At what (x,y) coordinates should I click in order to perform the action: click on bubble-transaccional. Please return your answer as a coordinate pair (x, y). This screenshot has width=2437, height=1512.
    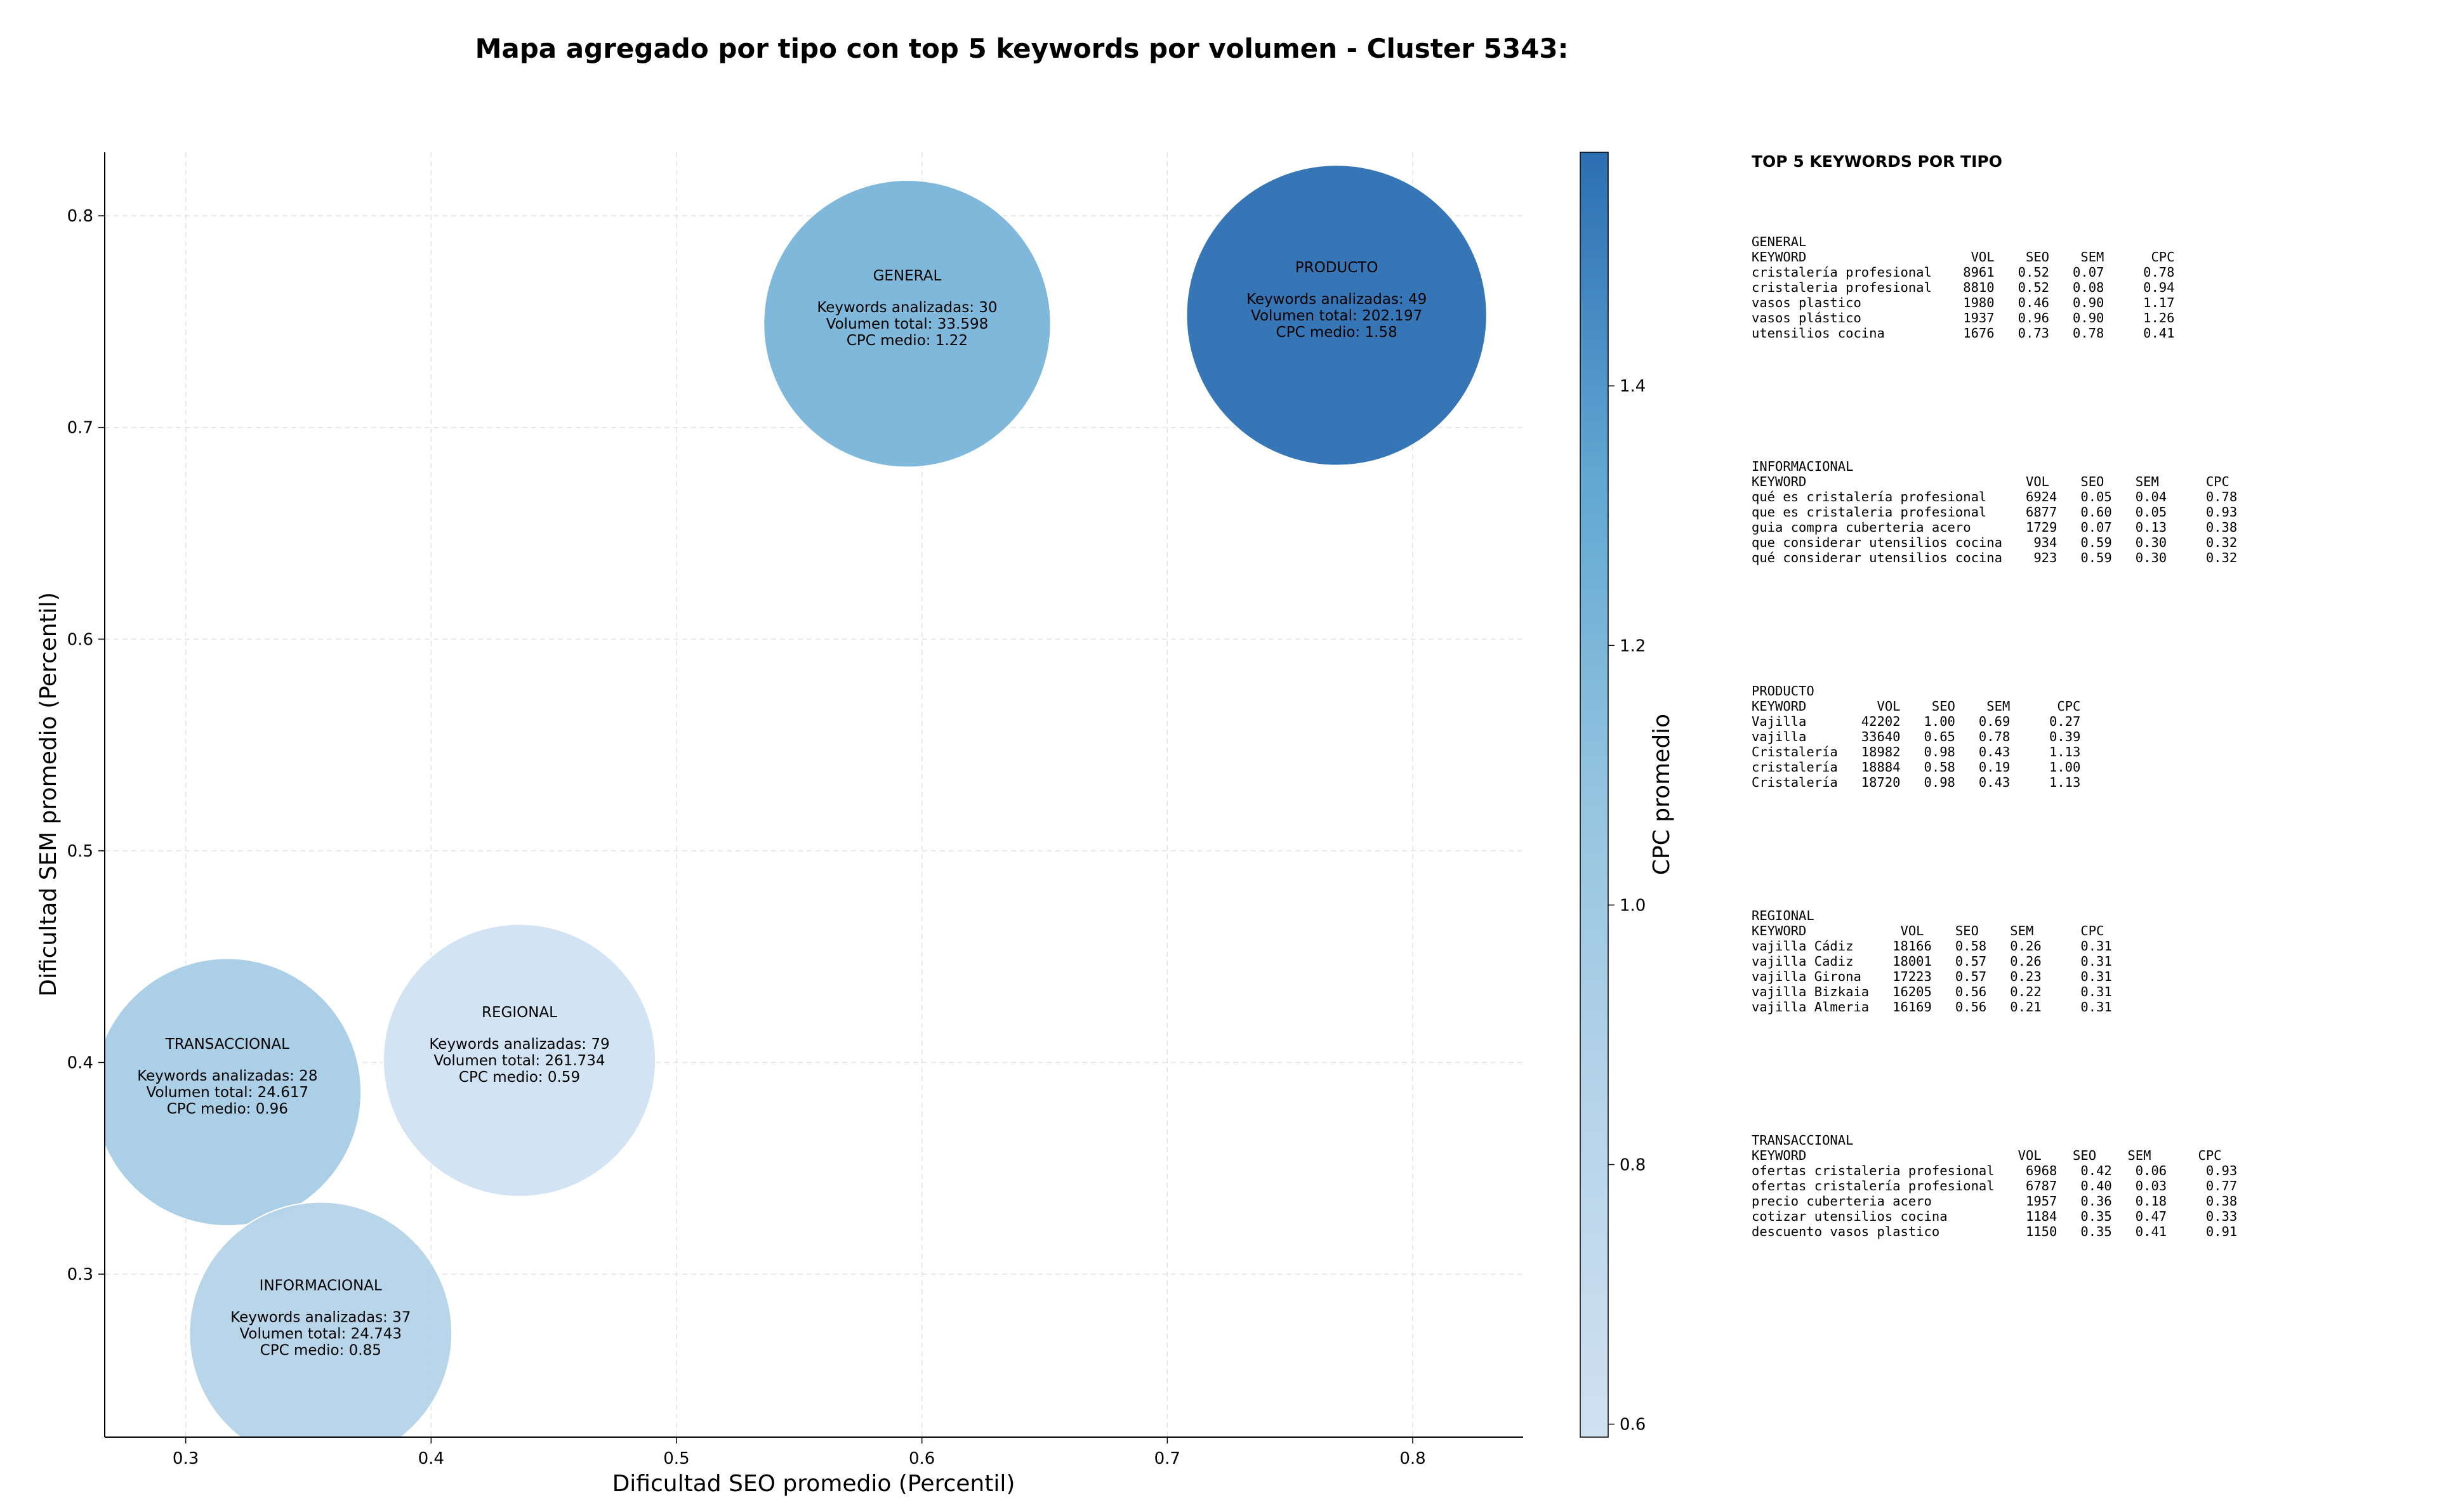
    Looking at the image, I should click on (233, 1092).